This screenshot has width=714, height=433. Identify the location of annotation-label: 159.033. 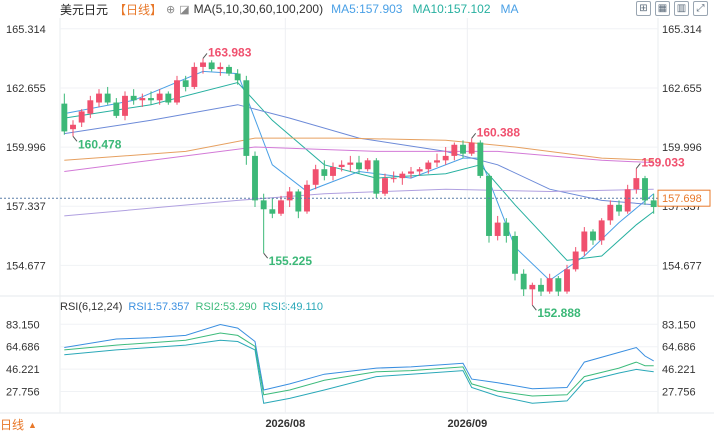
(663, 162).